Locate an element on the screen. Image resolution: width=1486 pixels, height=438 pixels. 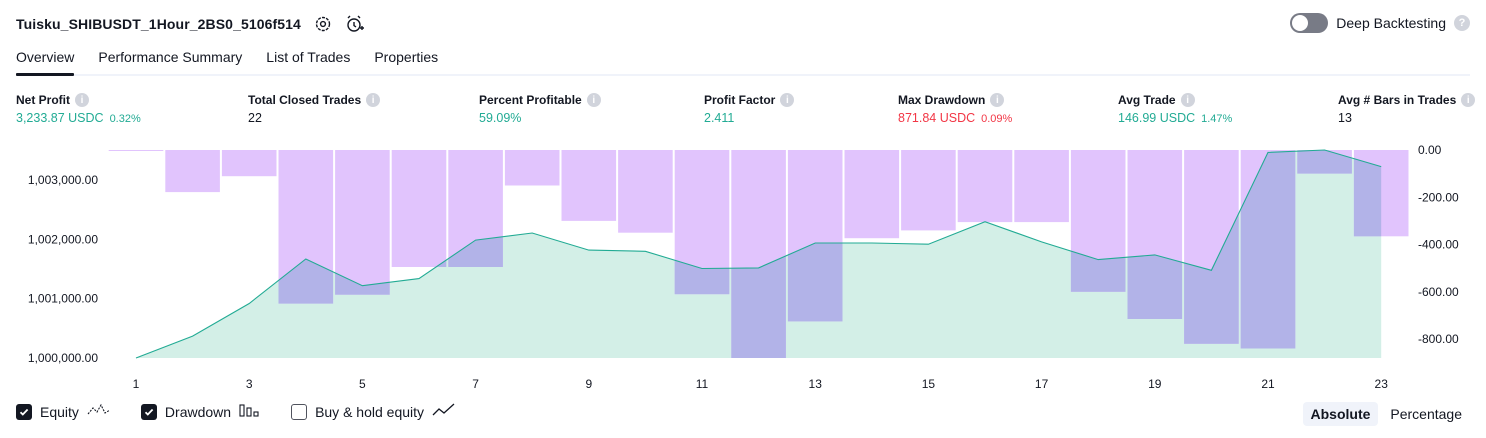
drawdown-checkbox is located at coordinates (149, 412).